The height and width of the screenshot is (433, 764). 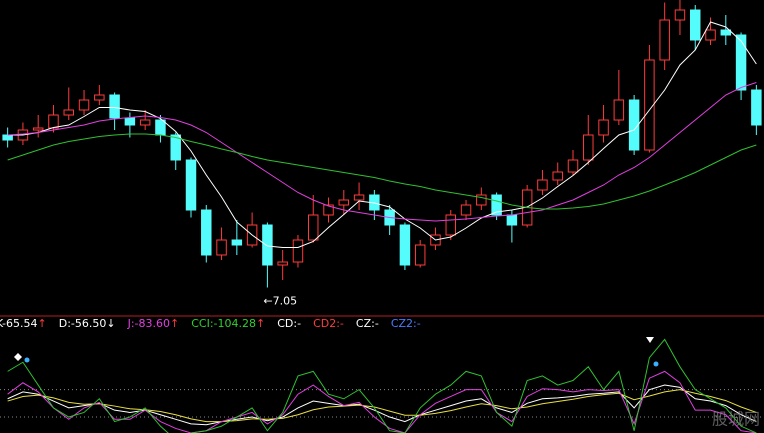 What do you see at coordinates (406, 323) in the screenshot?
I see `legend-entry: CZ2:-` at bounding box center [406, 323].